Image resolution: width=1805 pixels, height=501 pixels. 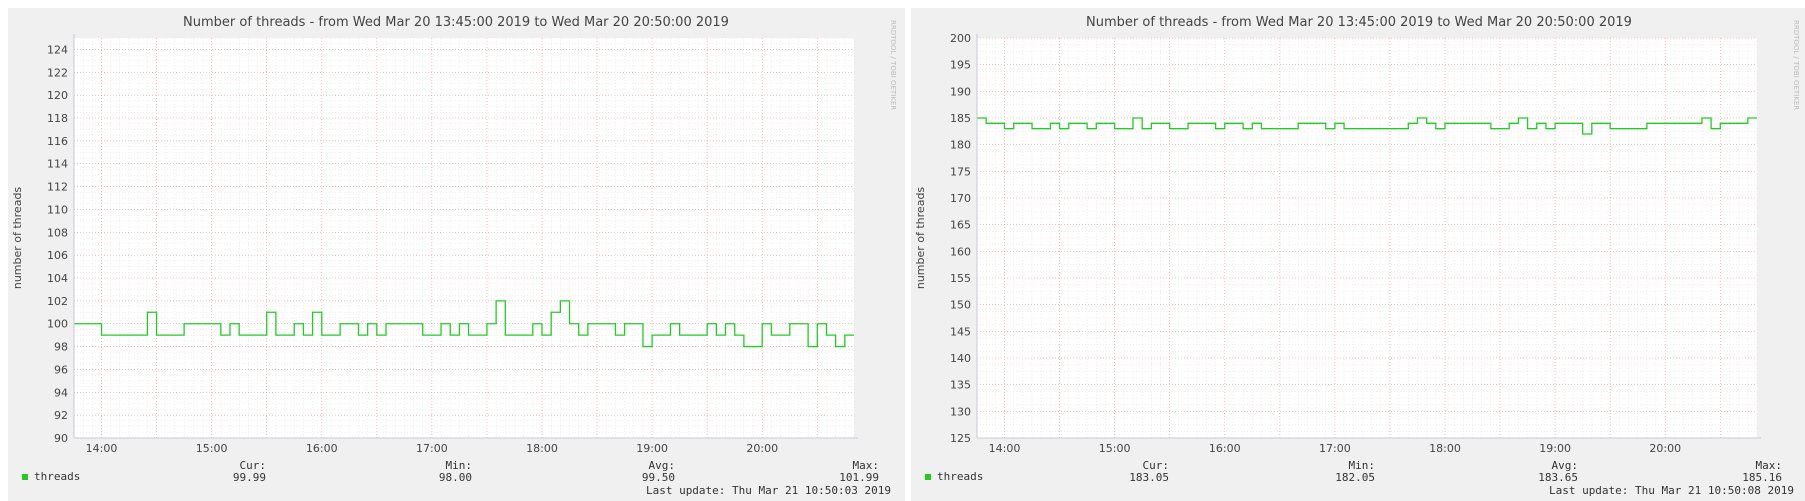 I want to click on legend-min-value: 98.00, so click(x=455, y=477).